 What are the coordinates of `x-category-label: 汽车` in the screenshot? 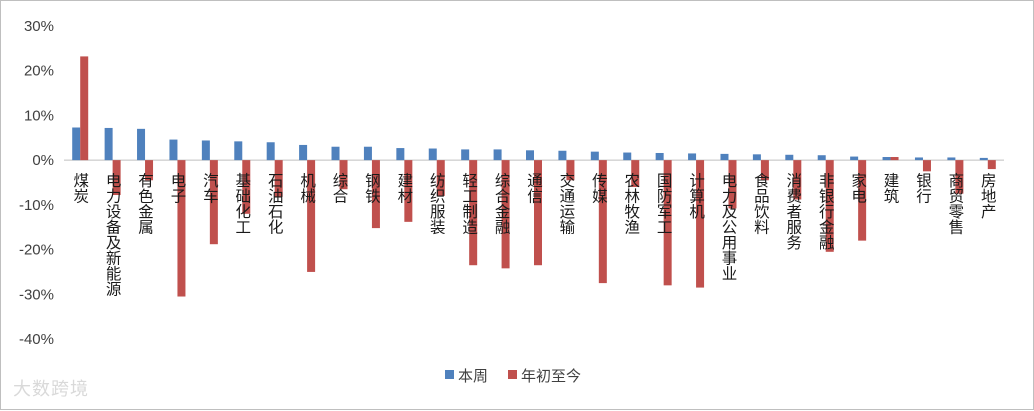 It's located at (210, 188).